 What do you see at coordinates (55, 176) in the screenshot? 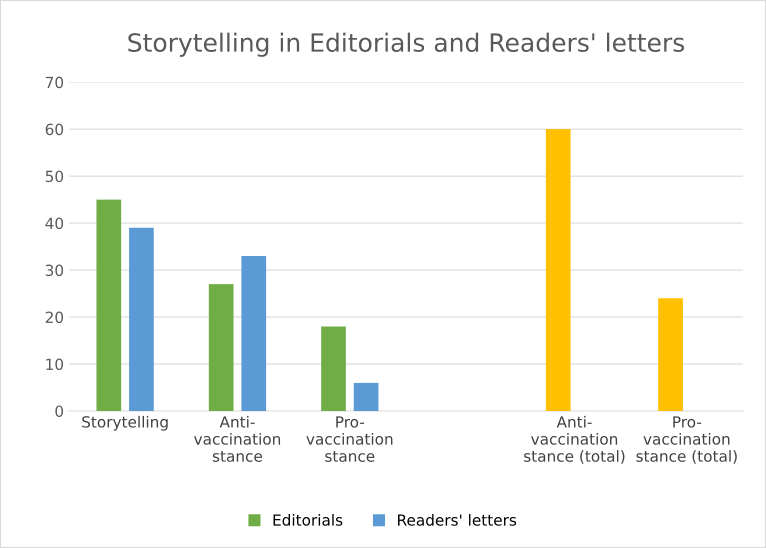
I see `y-tick-label: 50` at bounding box center [55, 176].